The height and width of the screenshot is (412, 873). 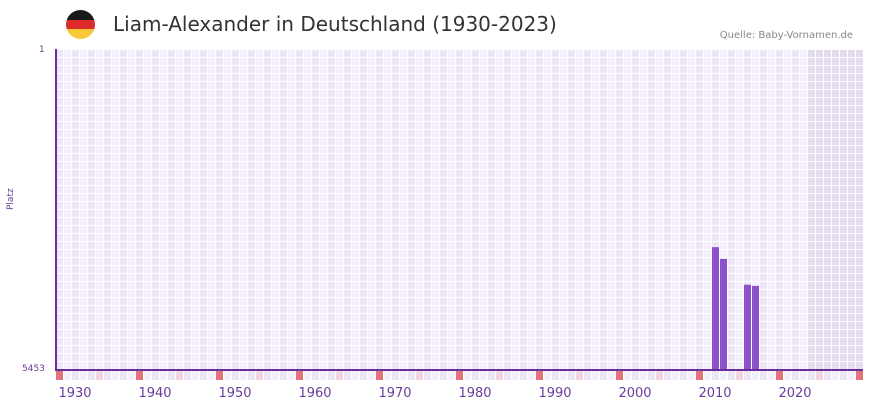 I want to click on decade-markers, so click(x=459, y=375).